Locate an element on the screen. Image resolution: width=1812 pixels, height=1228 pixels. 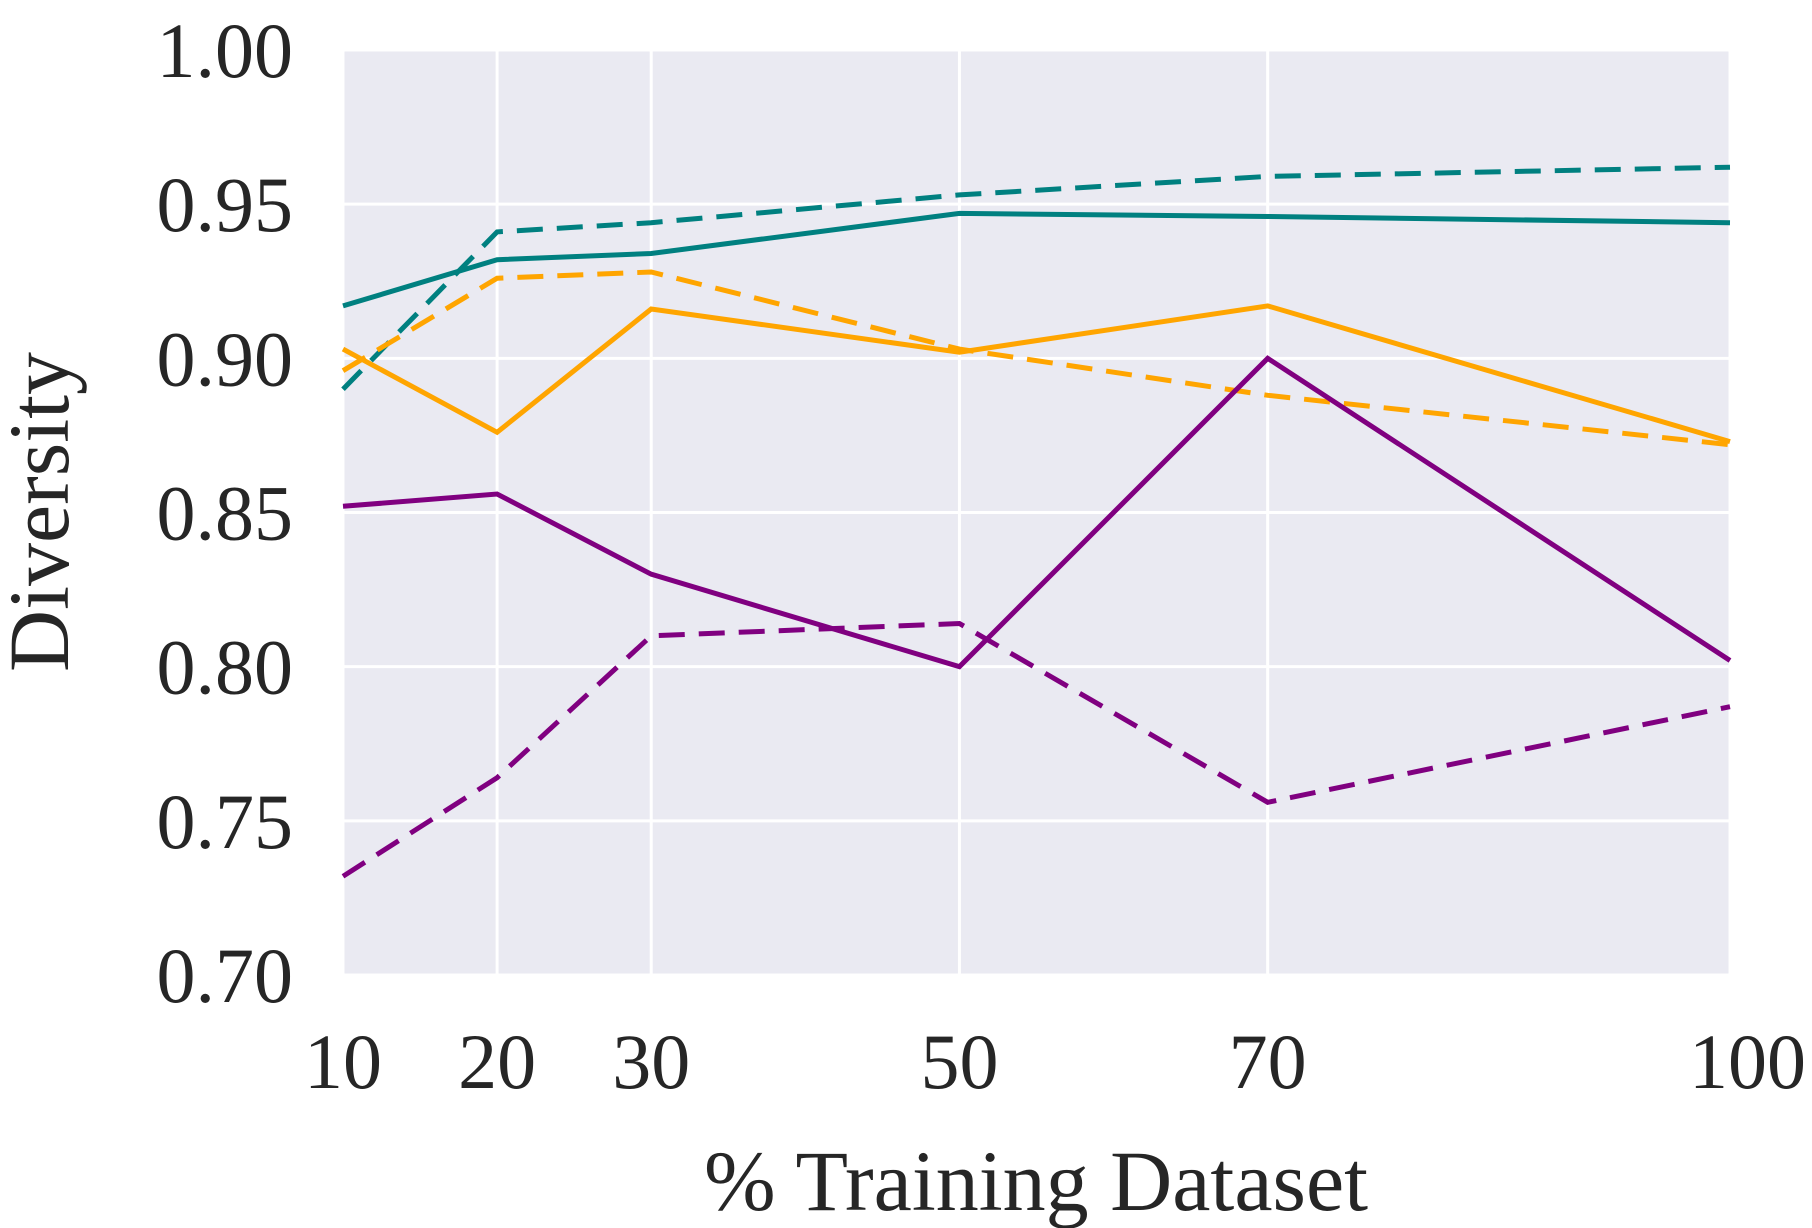
series-line-1-dashed is located at coordinates (1036, 277).